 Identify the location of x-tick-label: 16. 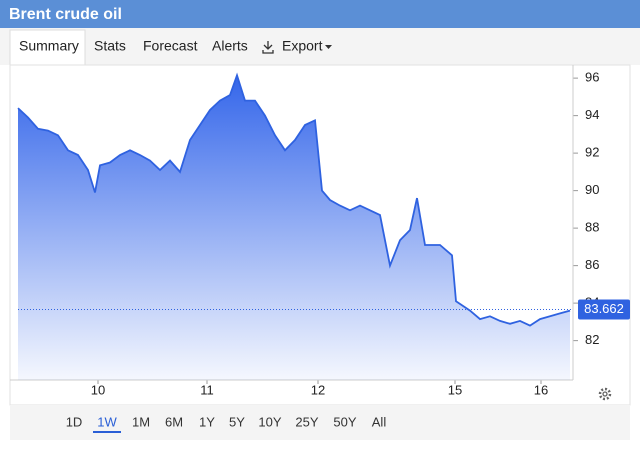
(541, 389).